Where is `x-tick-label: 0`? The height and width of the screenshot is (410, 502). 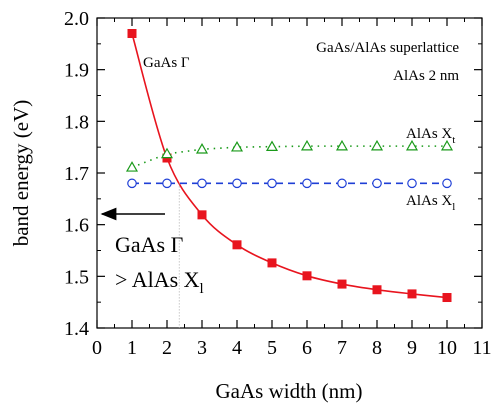
x-tick-label: 0 is located at coordinates (97, 348).